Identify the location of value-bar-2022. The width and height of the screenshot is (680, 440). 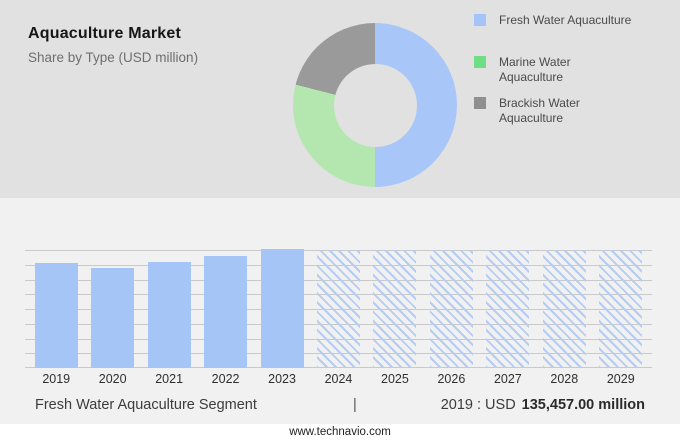
(226, 312).